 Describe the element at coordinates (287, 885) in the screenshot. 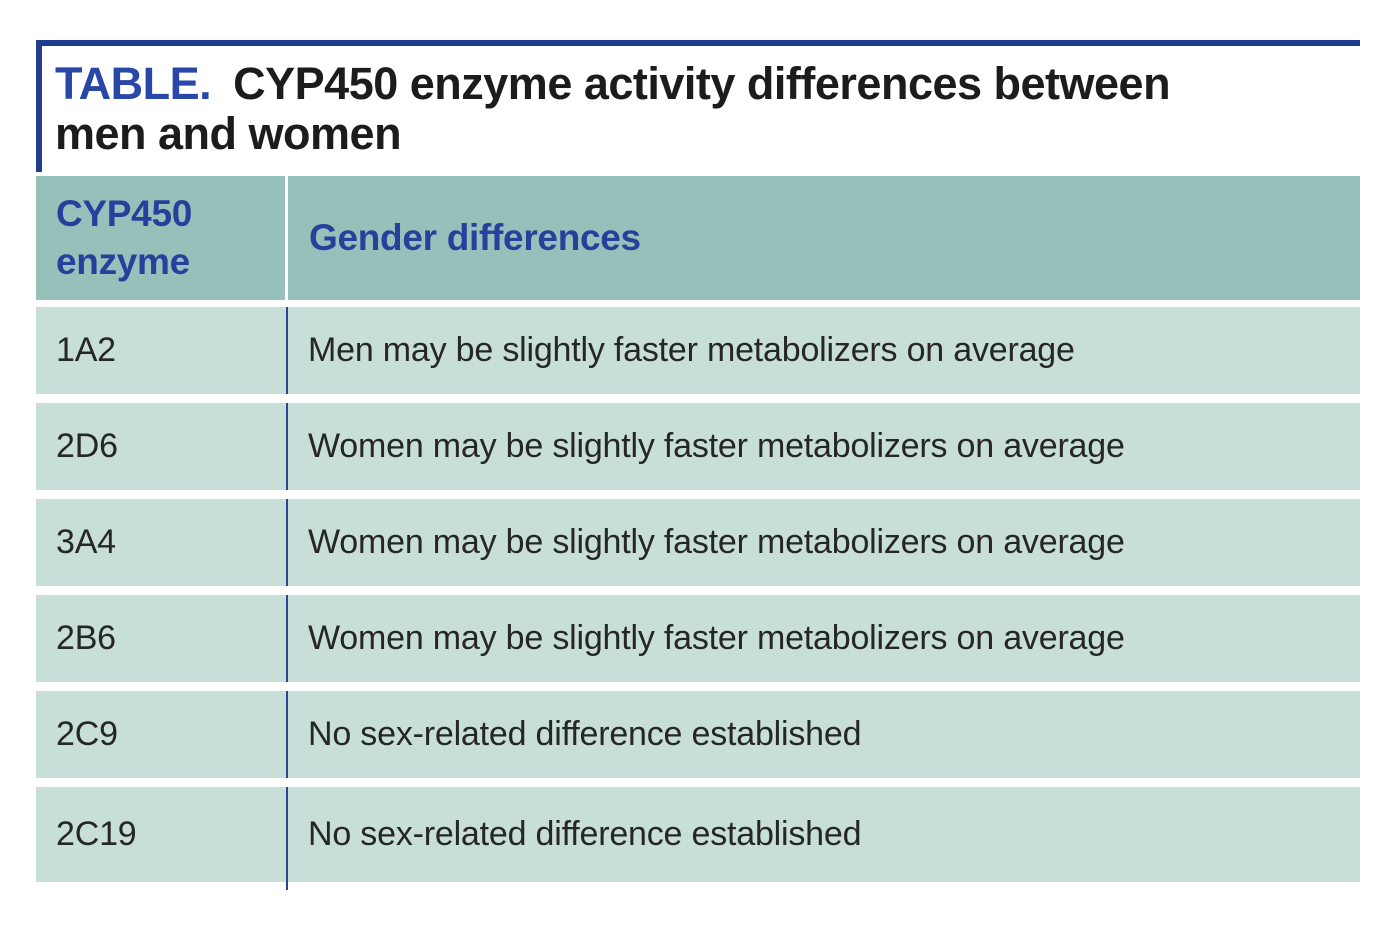

I see `column-divider-tail` at that location.